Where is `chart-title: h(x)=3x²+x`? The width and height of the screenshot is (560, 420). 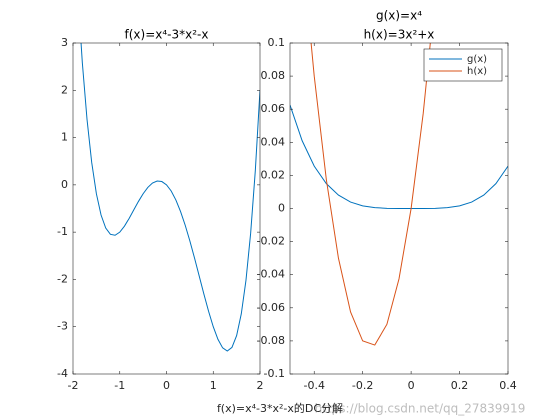 chart-title: h(x)=3x²+x is located at coordinates (399, 35).